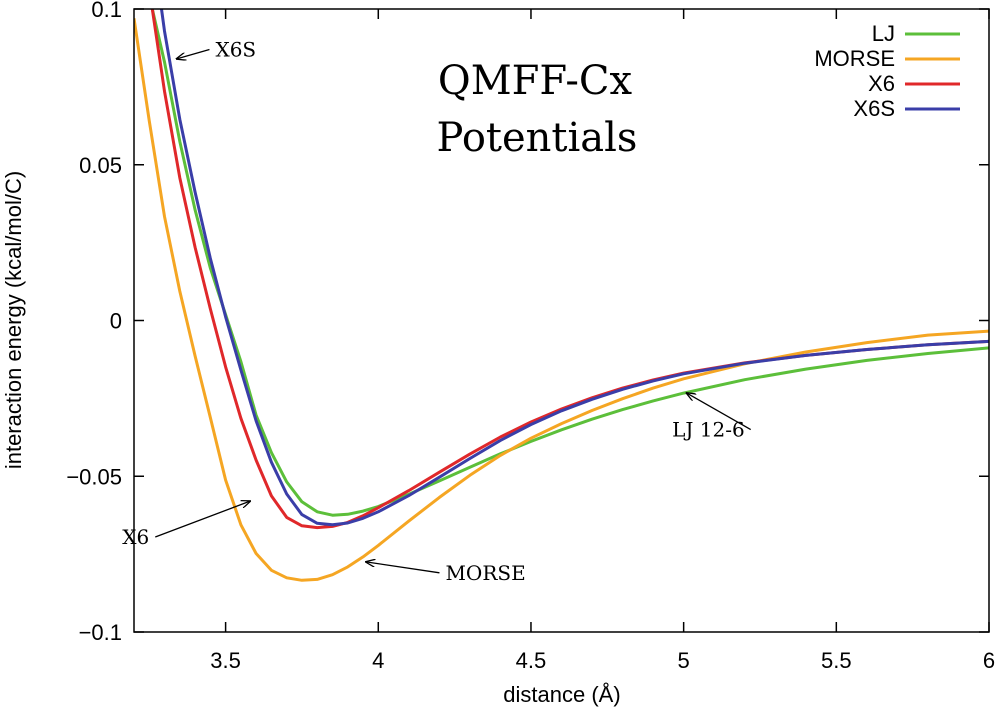 The width and height of the screenshot is (1000, 714). What do you see at coordinates (531, 660) in the screenshot?
I see `x-tick-label: 4.5` at bounding box center [531, 660].